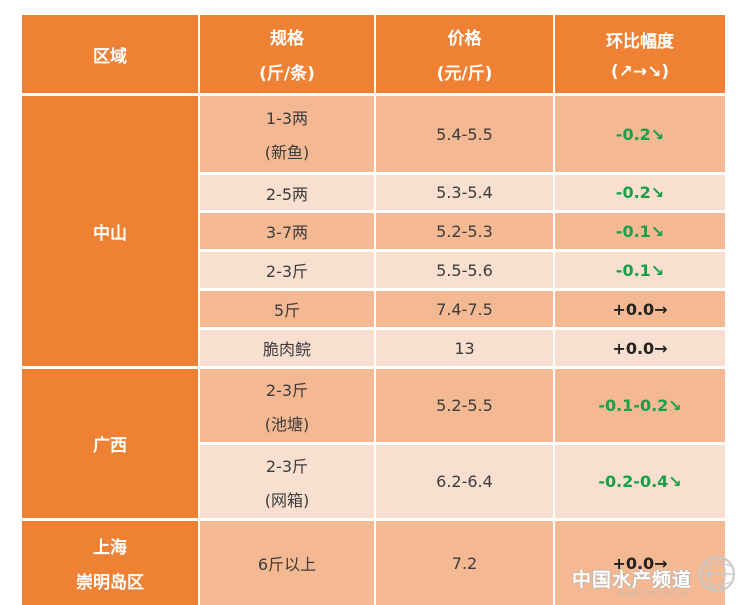  What do you see at coordinates (287, 39) in the screenshot?
I see `header-spec-label: 规格` at bounding box center [287, 39].